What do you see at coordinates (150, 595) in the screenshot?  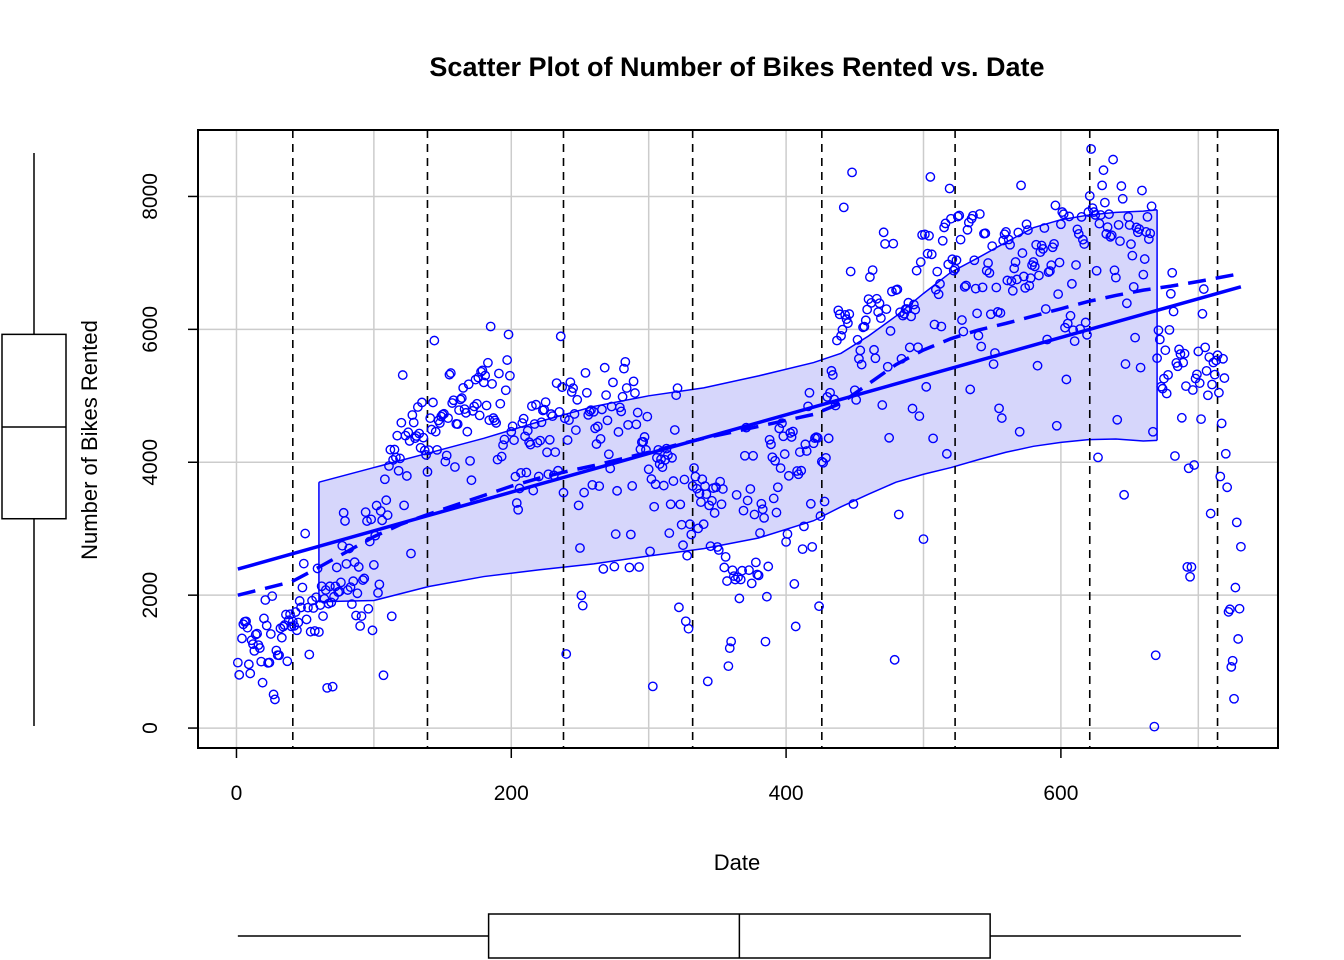 I see `y-tick-label: 2000` at bounding box center [150, 595].